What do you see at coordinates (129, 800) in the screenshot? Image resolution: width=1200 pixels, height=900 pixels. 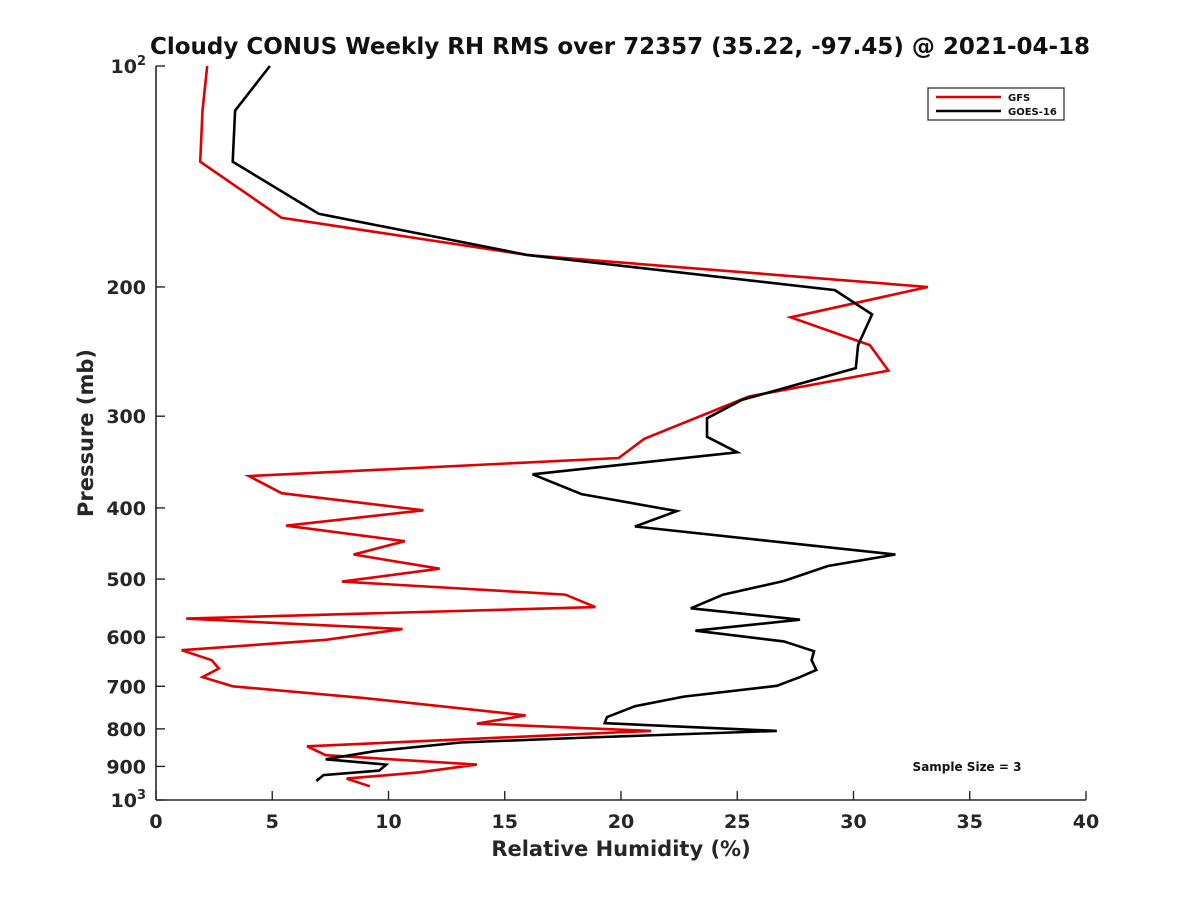 I see `y-tick-label: 10³` at bounding box center [129, 800].